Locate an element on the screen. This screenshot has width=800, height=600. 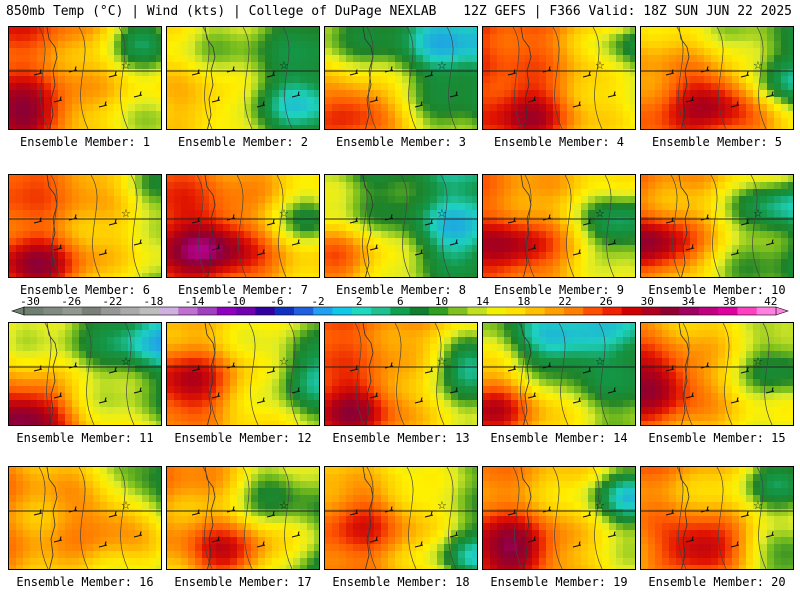
ensemble-member-caption: Ensemble Member: 8 is located at coordinates (401, 290).